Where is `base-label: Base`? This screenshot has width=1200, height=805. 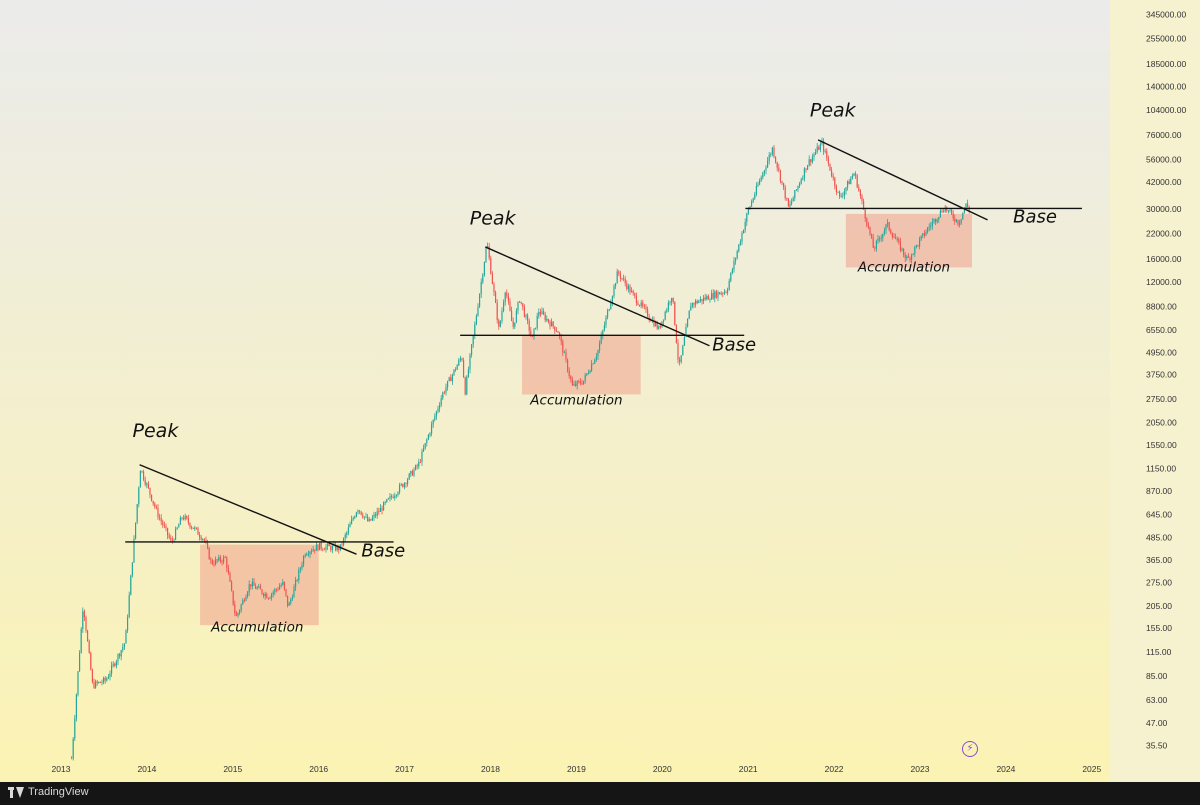
base-label: Base is located at coordinates (1035, 216).